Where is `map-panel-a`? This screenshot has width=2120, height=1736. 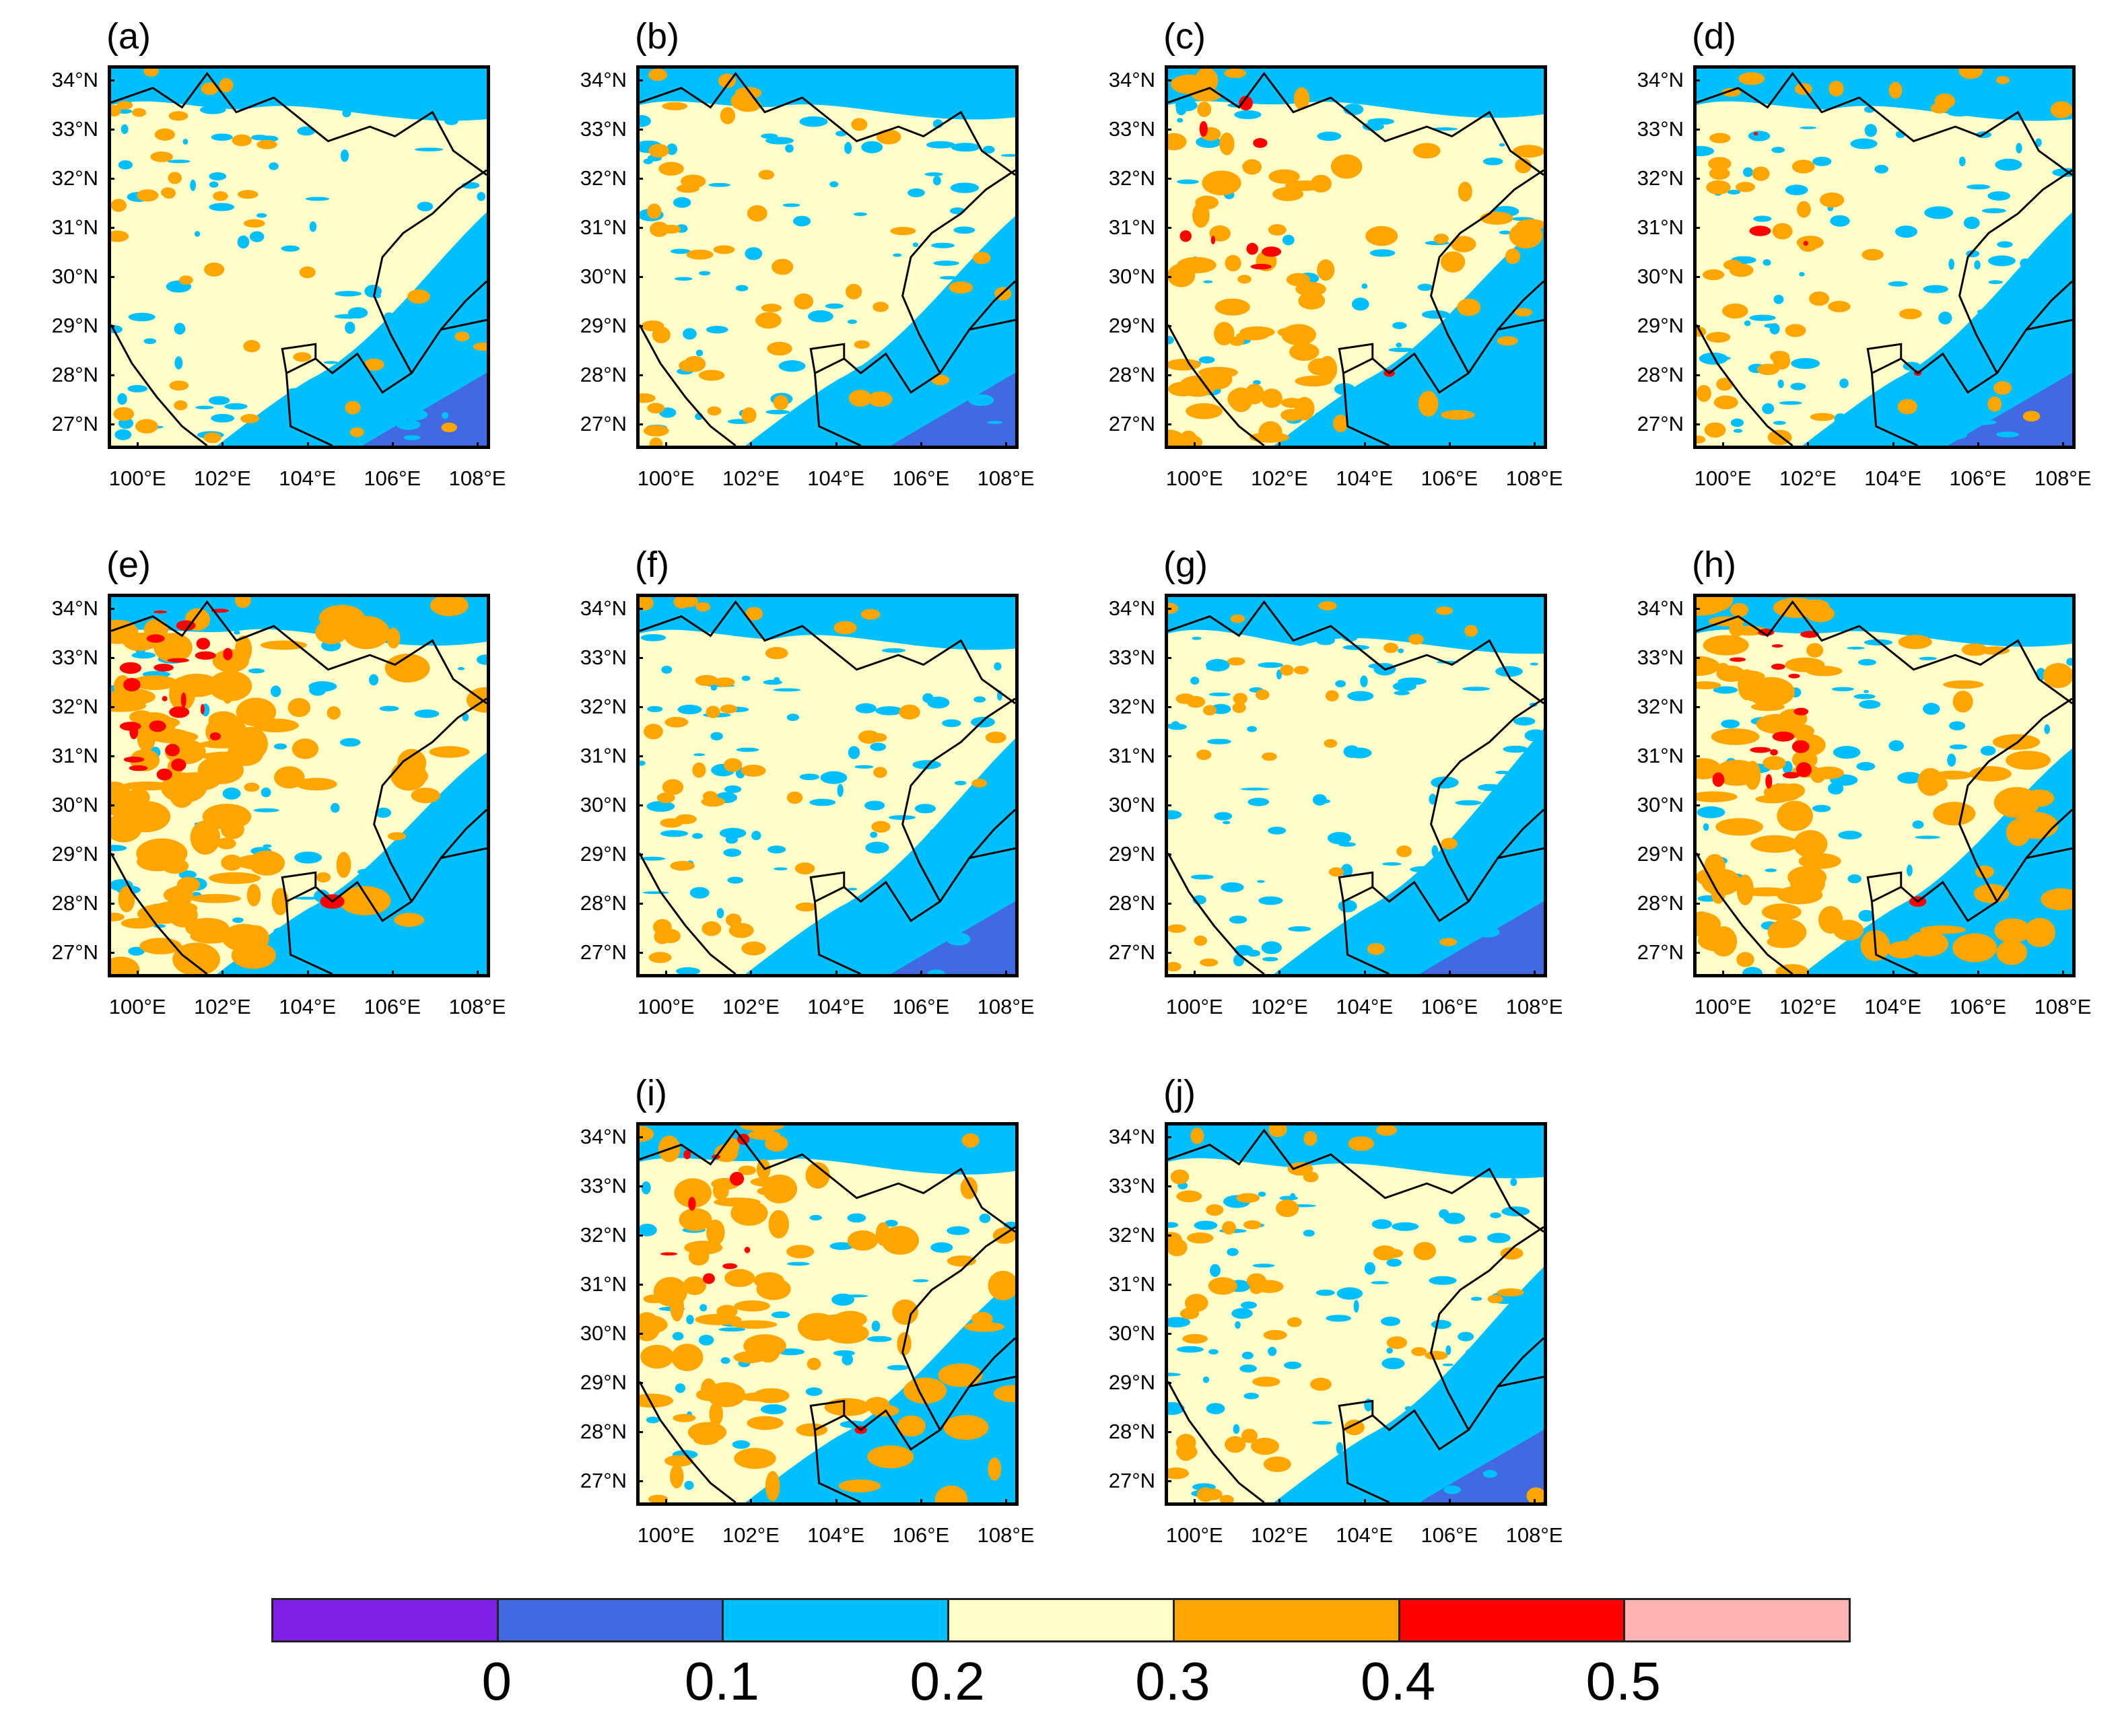
map-panel-a is located at coordinates (299, 257).